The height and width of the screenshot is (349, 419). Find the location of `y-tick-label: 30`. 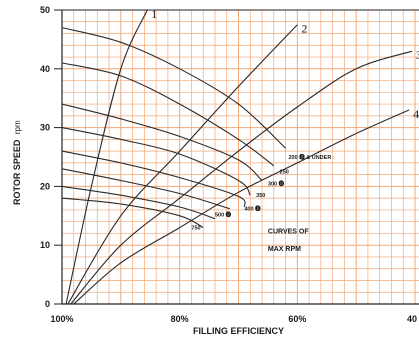

y-tick-label: 30 is located at coordinates (45, 128).